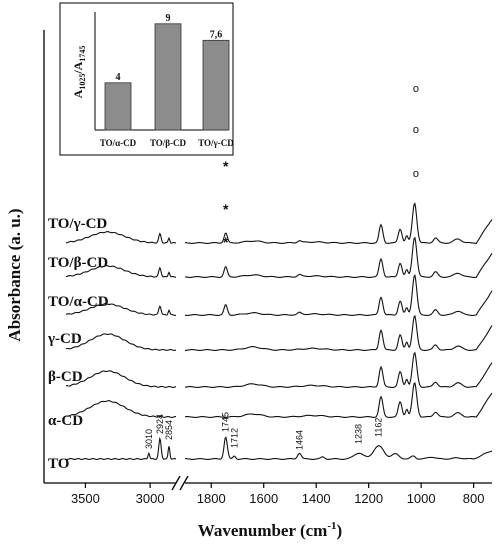 This screenshot has width=503, height=550. I want to click on x-tick-label-1800: 1800, so click(211, 498).